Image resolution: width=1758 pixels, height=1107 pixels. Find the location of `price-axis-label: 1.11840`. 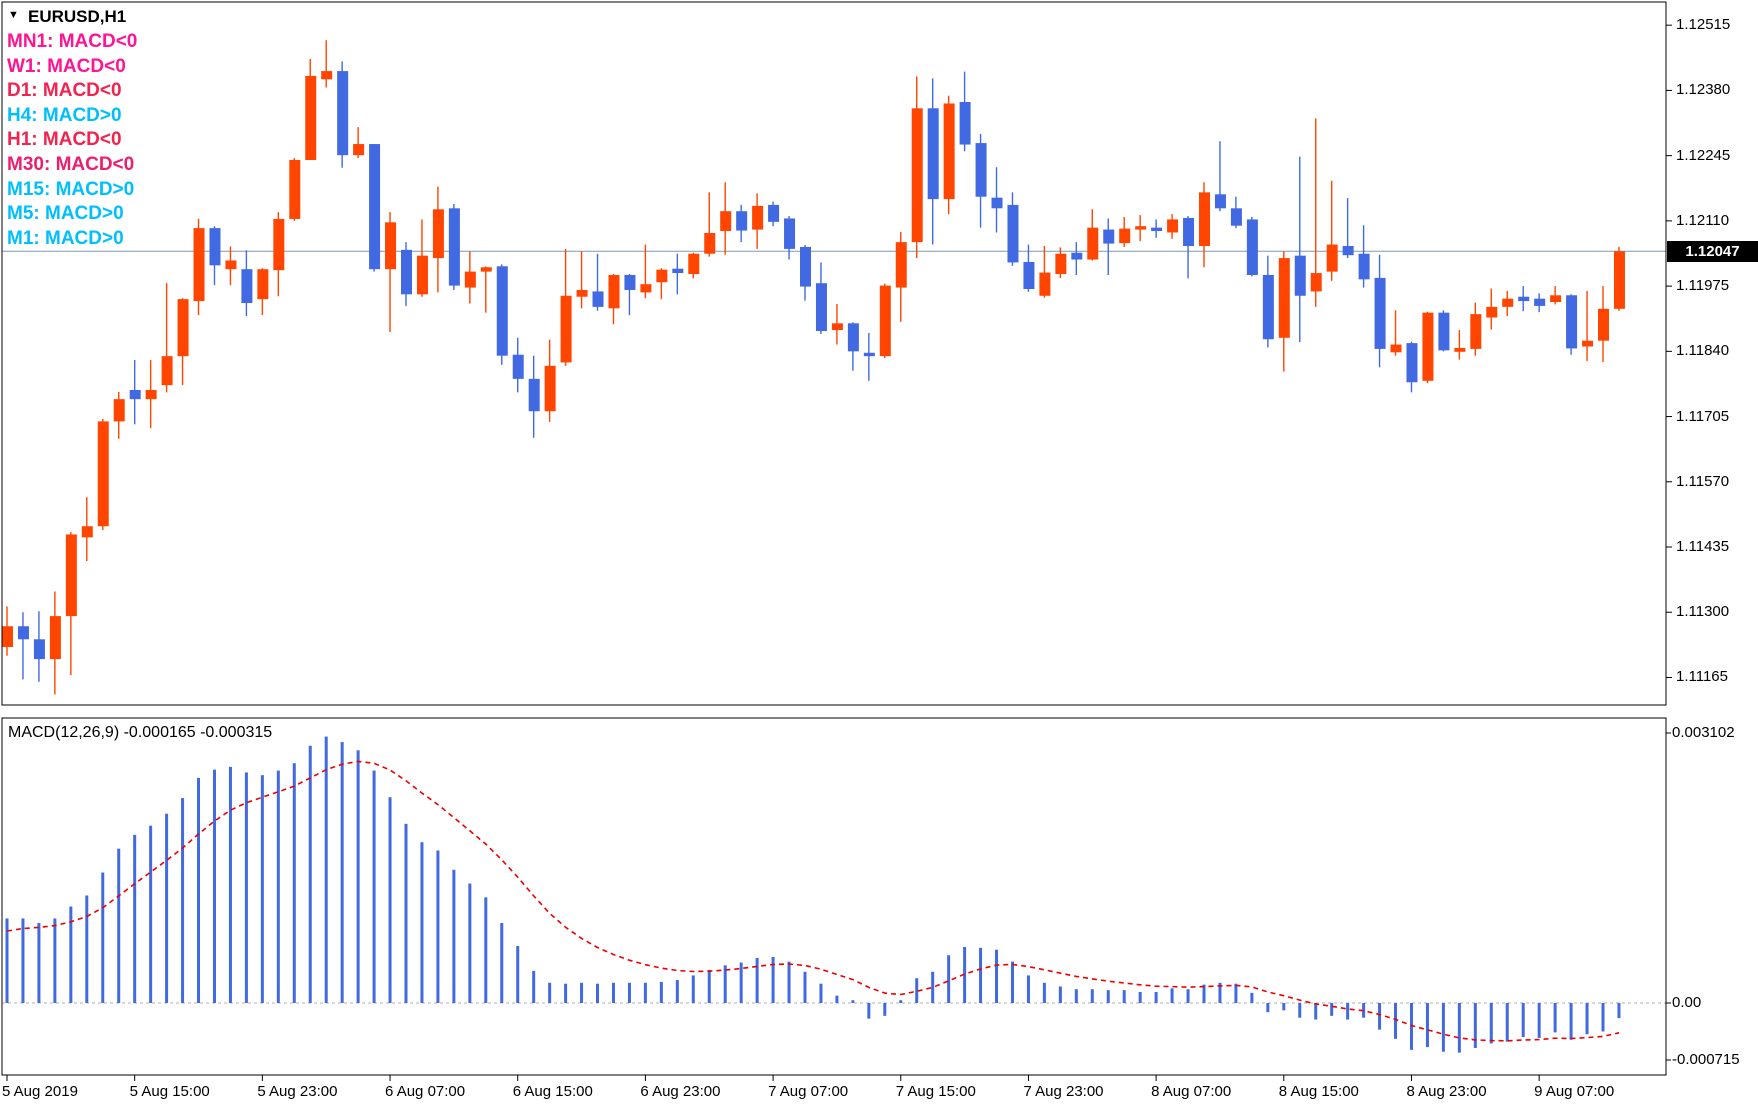

price-axis-label: 1.11840 is located at coordinates (1703, 351).